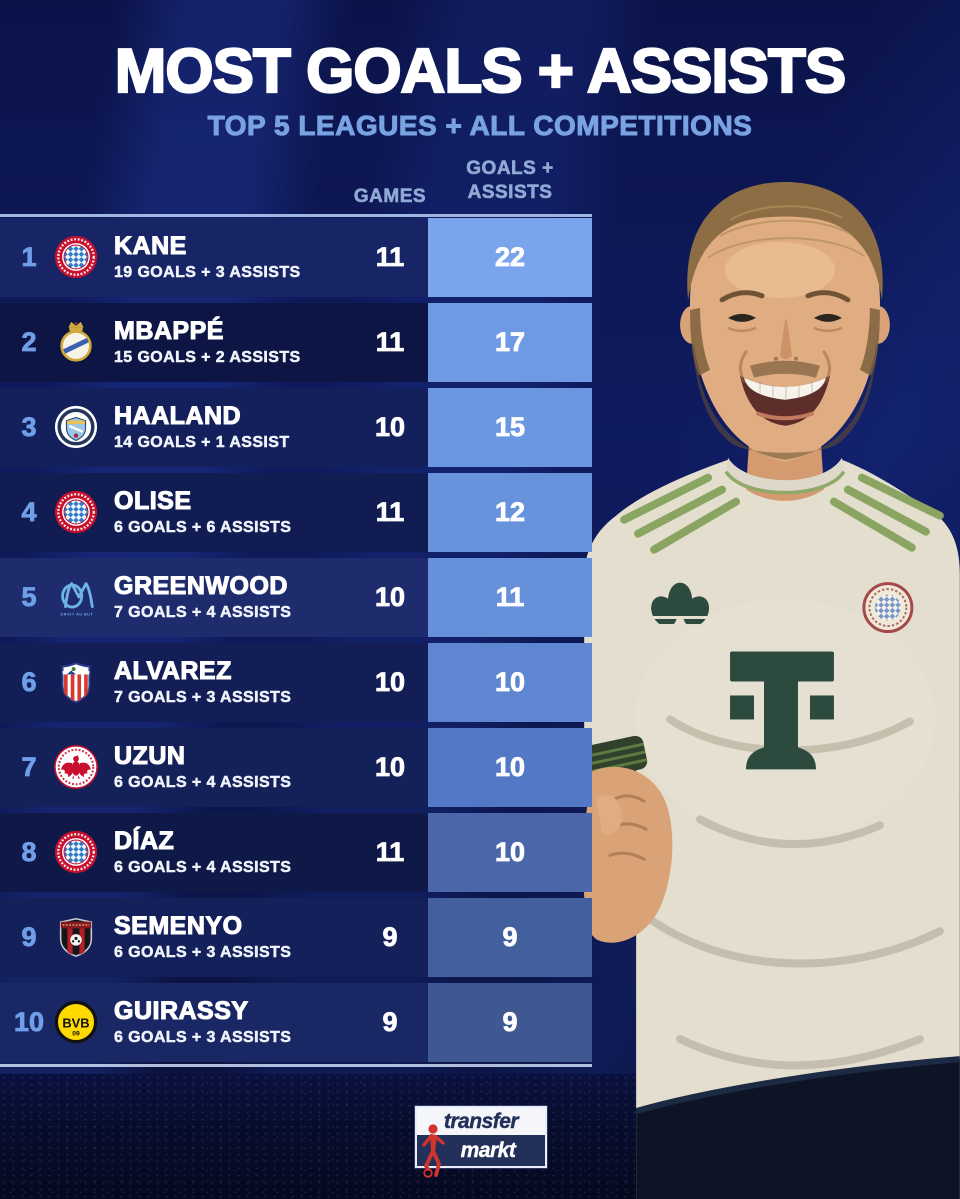  I want to click on transfermarkt-wordmark-bottom: markt, so click(488, 1150).